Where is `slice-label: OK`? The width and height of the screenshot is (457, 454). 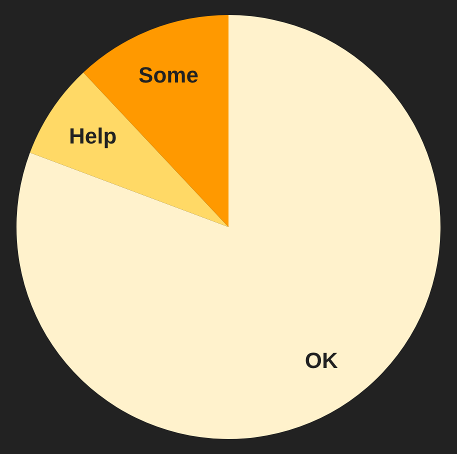
slice-label: OK is located at coordinates (321, 360).